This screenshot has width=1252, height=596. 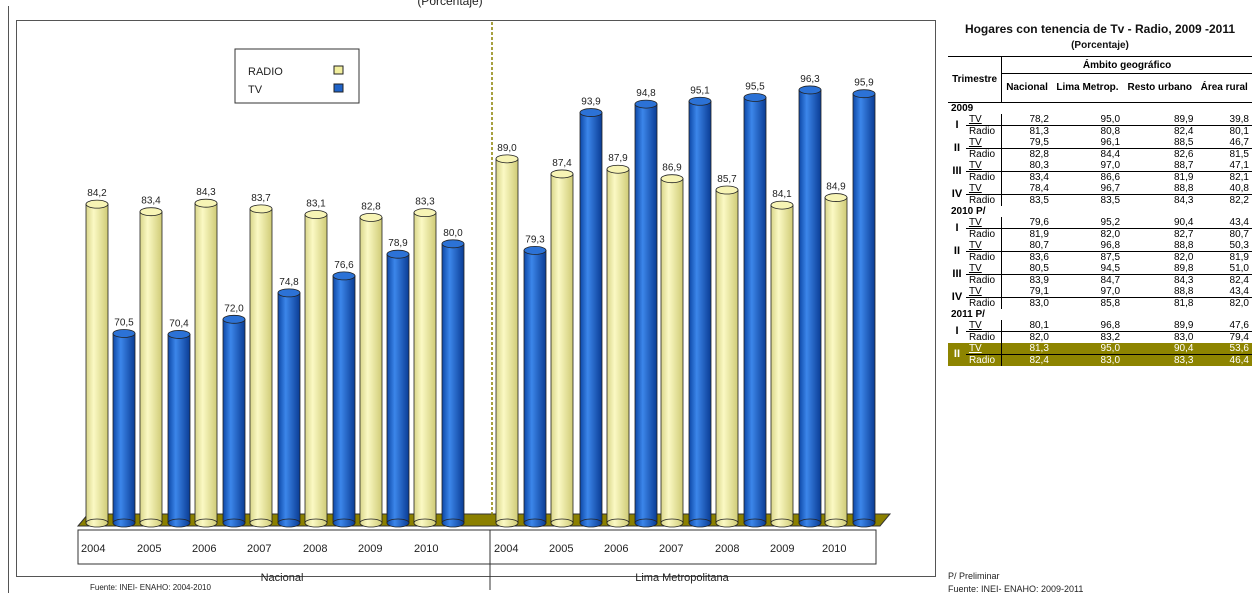 I want to click on radio-value-label: 83,3, so click(x=425, y=202).